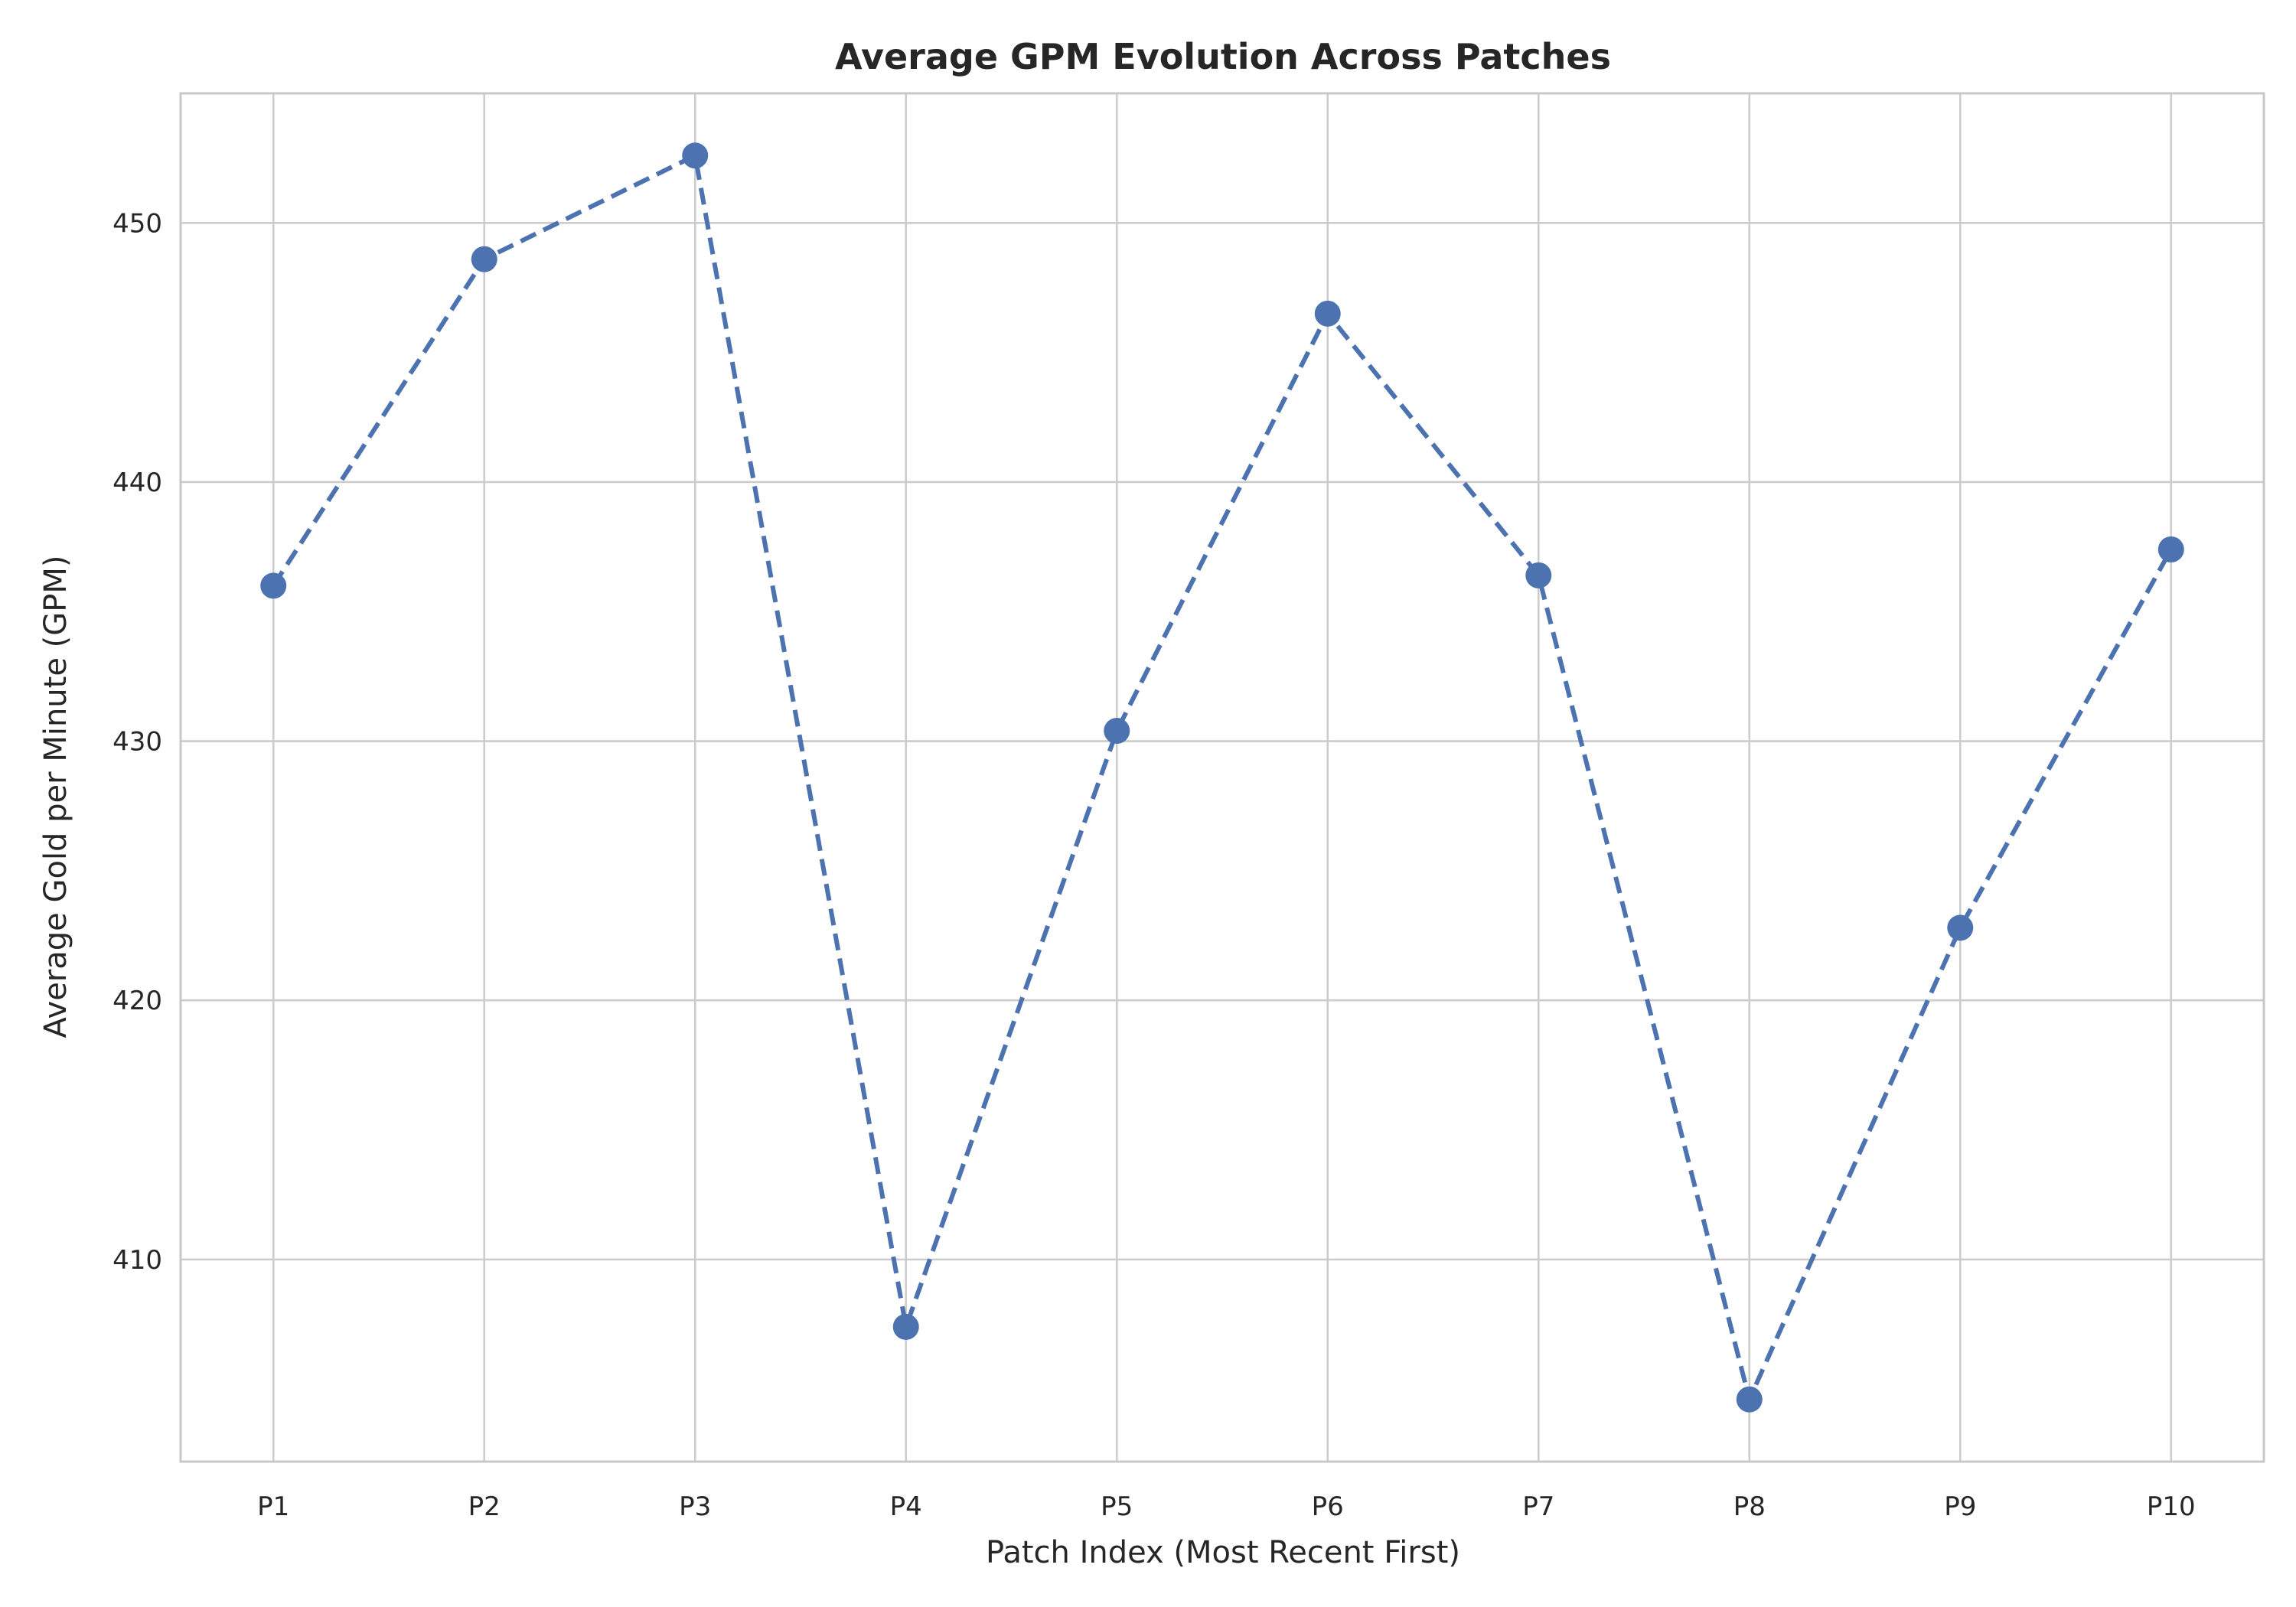  What do you see at coordinates (1538, 1506) in the screenshot?
I see `x-tick-label: P7` at bounding box center [1538, 1506].